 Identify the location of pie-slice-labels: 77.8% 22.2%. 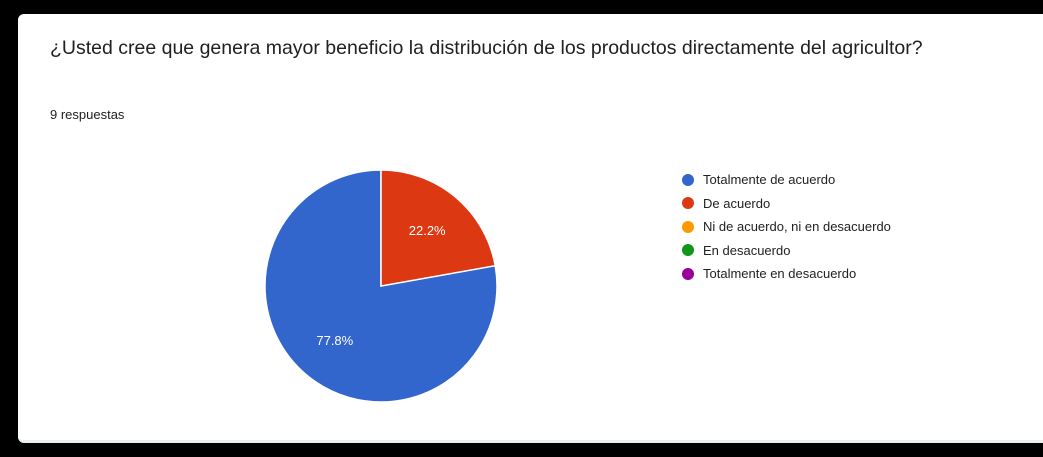
(381, 285).